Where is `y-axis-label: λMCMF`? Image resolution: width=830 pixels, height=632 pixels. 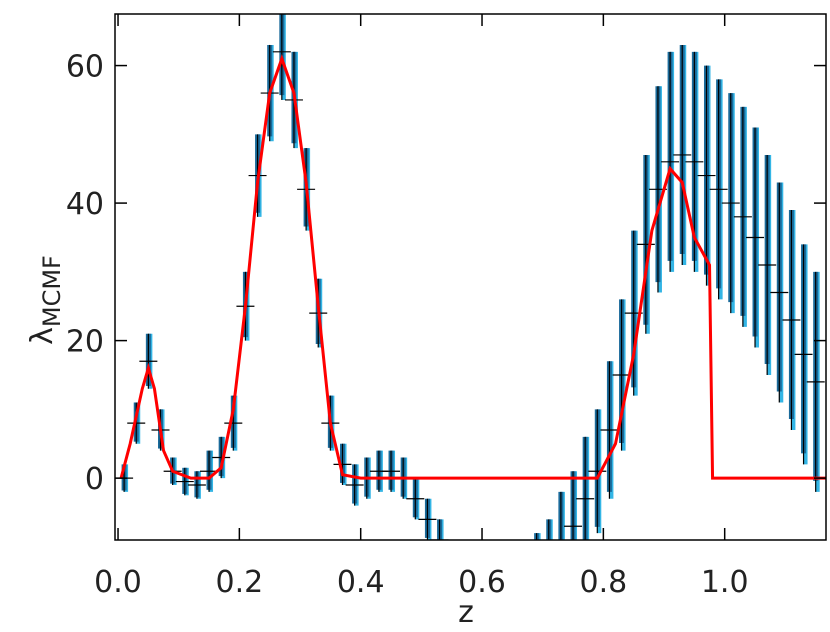
y-axis-label: λMCMF is located at coordinates (45, 300).